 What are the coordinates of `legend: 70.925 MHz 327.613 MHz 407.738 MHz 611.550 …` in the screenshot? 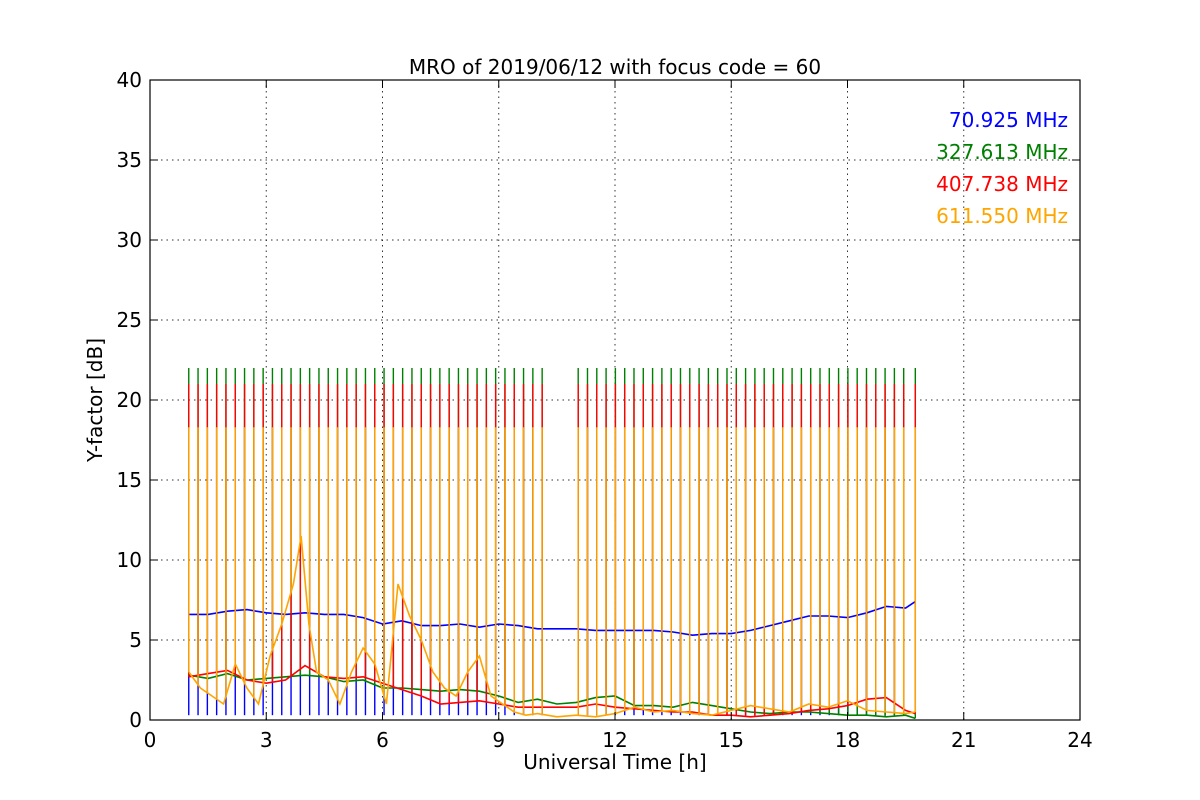 It's located at (1002, 168).